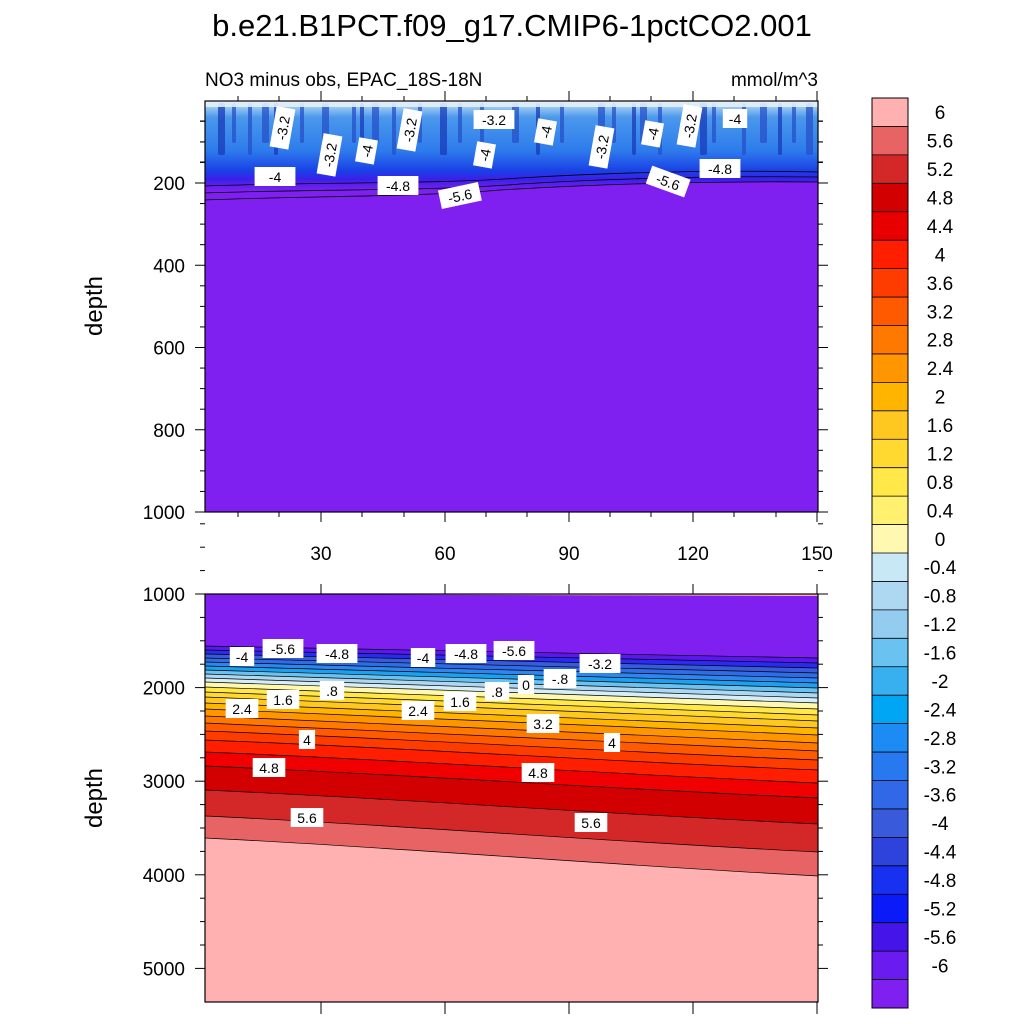  Describe the element at coordinates (169, 184) in the screenshot. I see `y-tick-label: 200` at that location.